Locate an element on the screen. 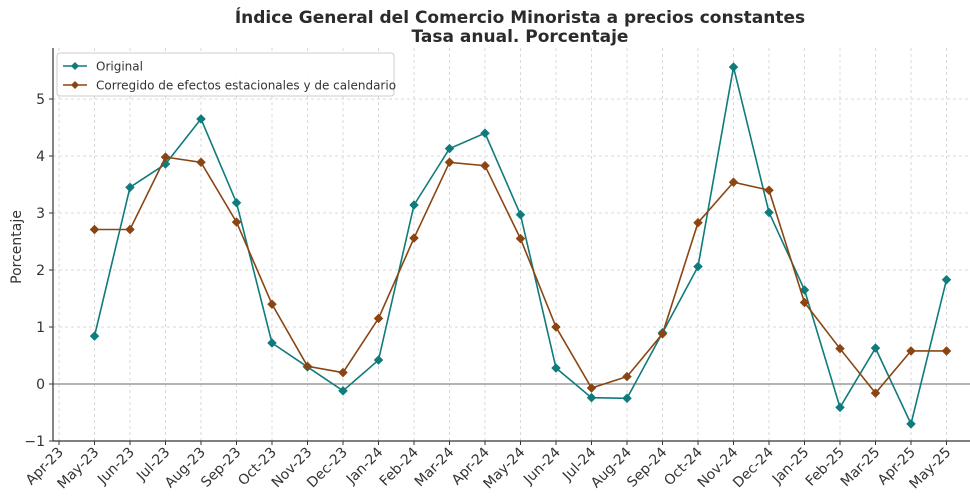 This screenshot has height=501, width=970. y-axis-label: Porcentaje is located at coordinates (17, 247).